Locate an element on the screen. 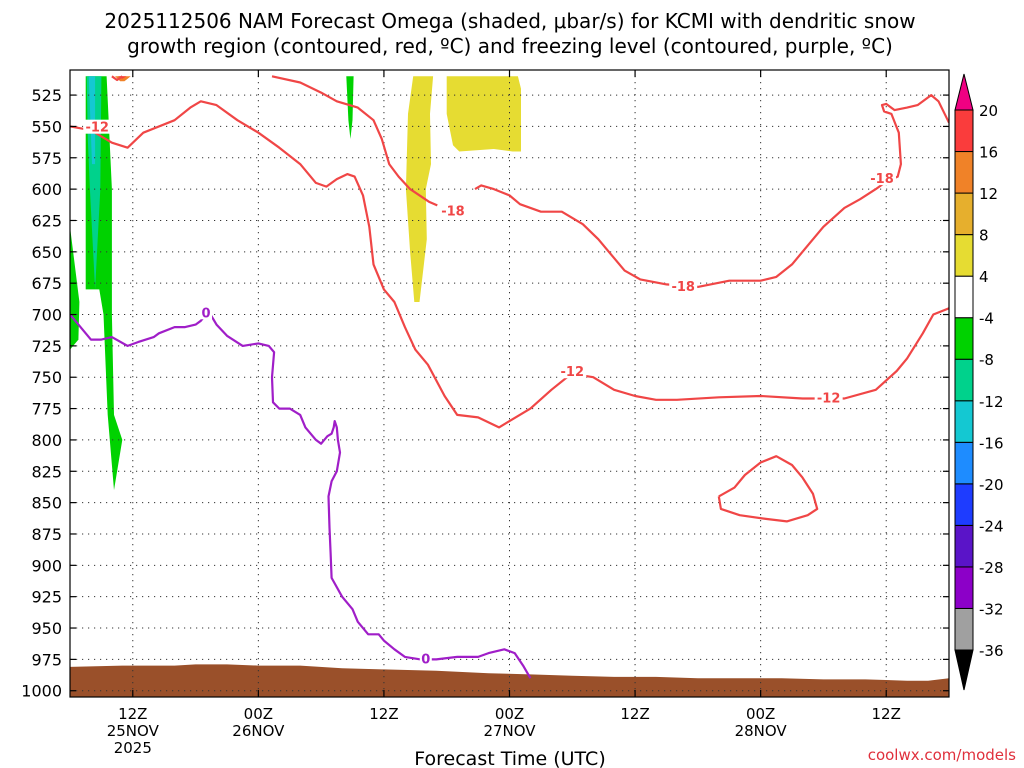  contour-label-4: -12 is located at coordinates (829, 399).